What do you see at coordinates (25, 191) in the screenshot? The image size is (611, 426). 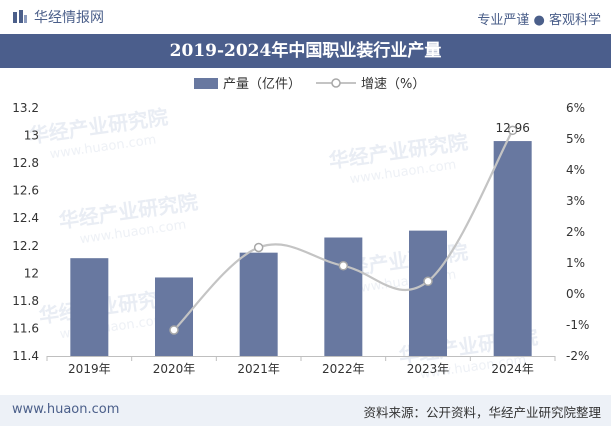 I see `left-axis-tick-label: 12.6` at bounding box center [25, 191].